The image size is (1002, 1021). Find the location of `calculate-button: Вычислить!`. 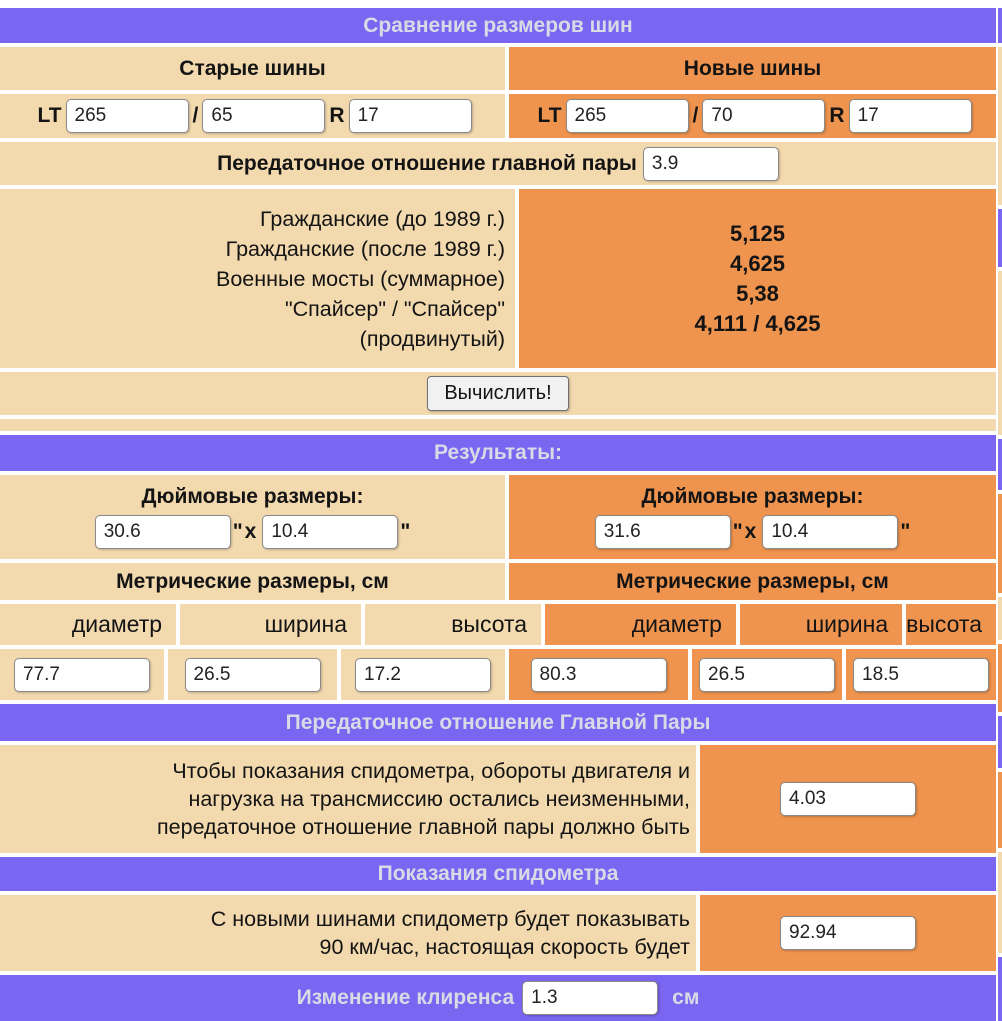

calculate-button: Вычислить! is located at coordinates (498, 393).